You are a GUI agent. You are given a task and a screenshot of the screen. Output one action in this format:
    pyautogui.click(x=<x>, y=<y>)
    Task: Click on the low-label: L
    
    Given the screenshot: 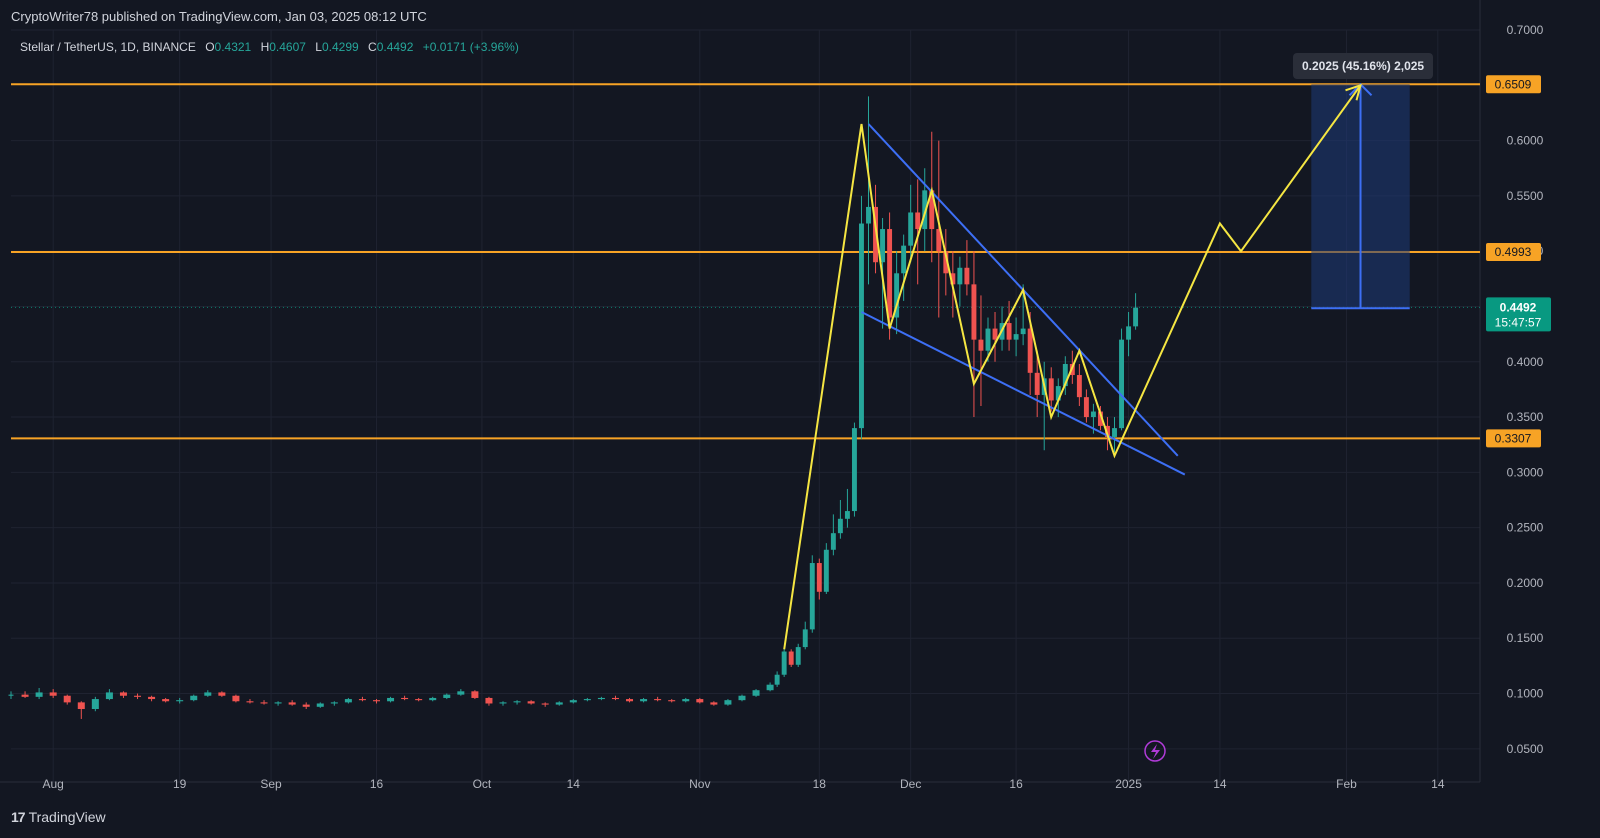 What is the action you would take?
    pyautogui.click(x=318, y=47)
    